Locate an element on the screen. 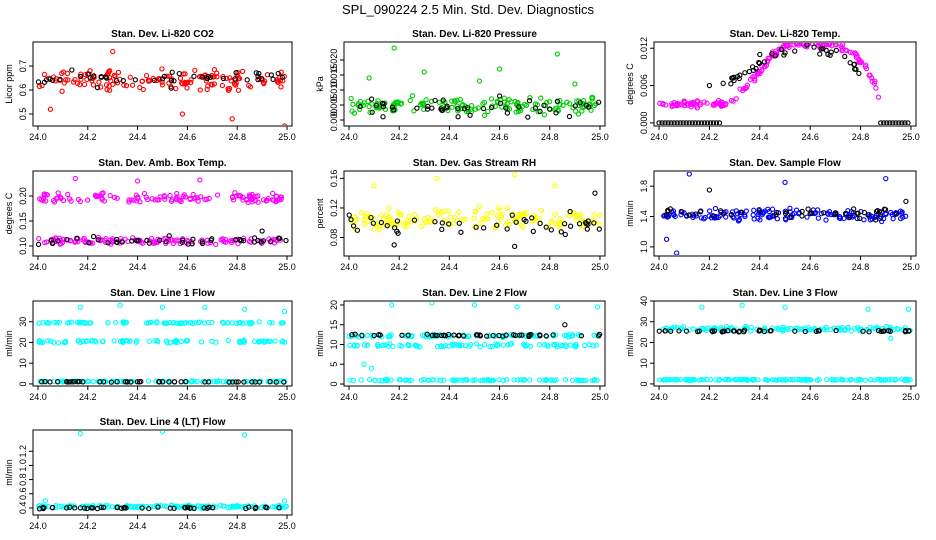 This screenshot has height=540, width=936. y-tick-label: 0.8 is located at coordinates (23, 479).